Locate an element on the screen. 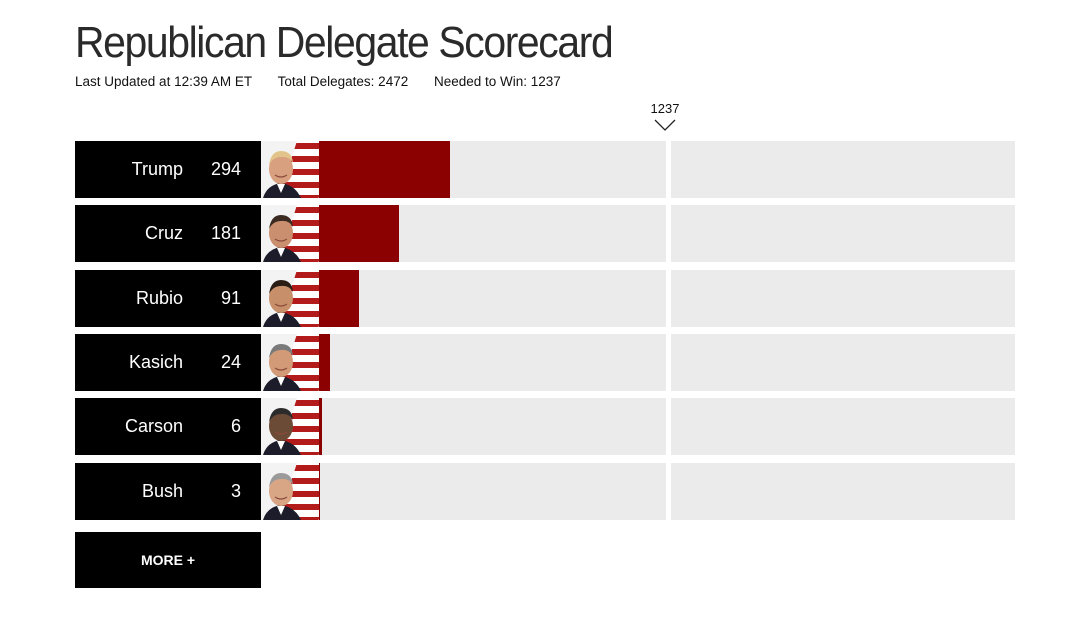  candidate-name-box: Bush 3 is located at coordinates (168, 491).